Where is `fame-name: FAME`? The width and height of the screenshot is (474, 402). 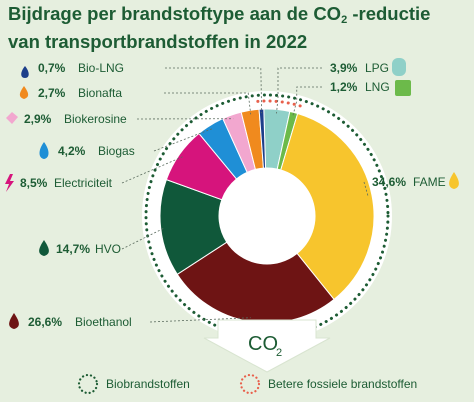
fame-name: FAME is located at coordinates (429, 182).